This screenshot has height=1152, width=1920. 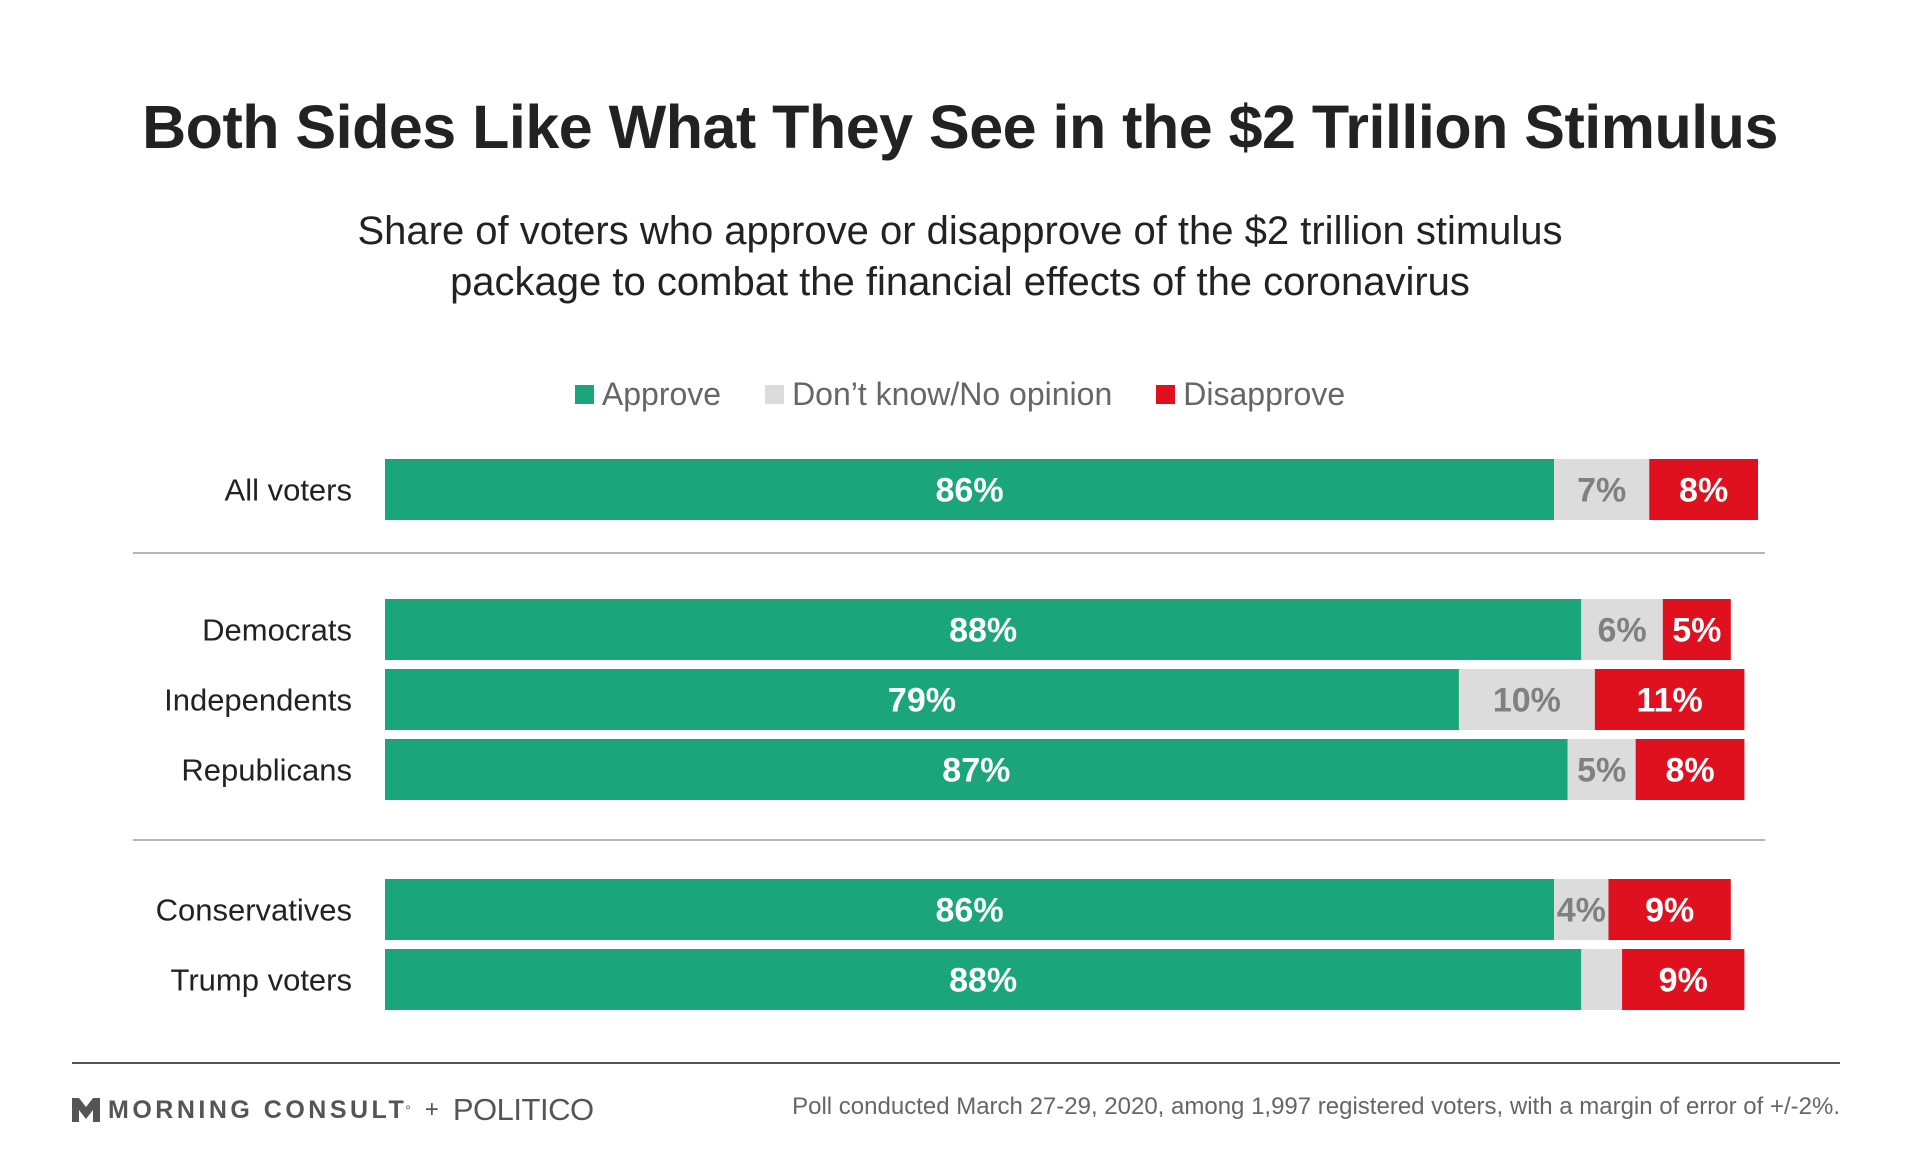 I want to click on data-label-democrats-disapprove: 5%, so click(x=1696, y=631).